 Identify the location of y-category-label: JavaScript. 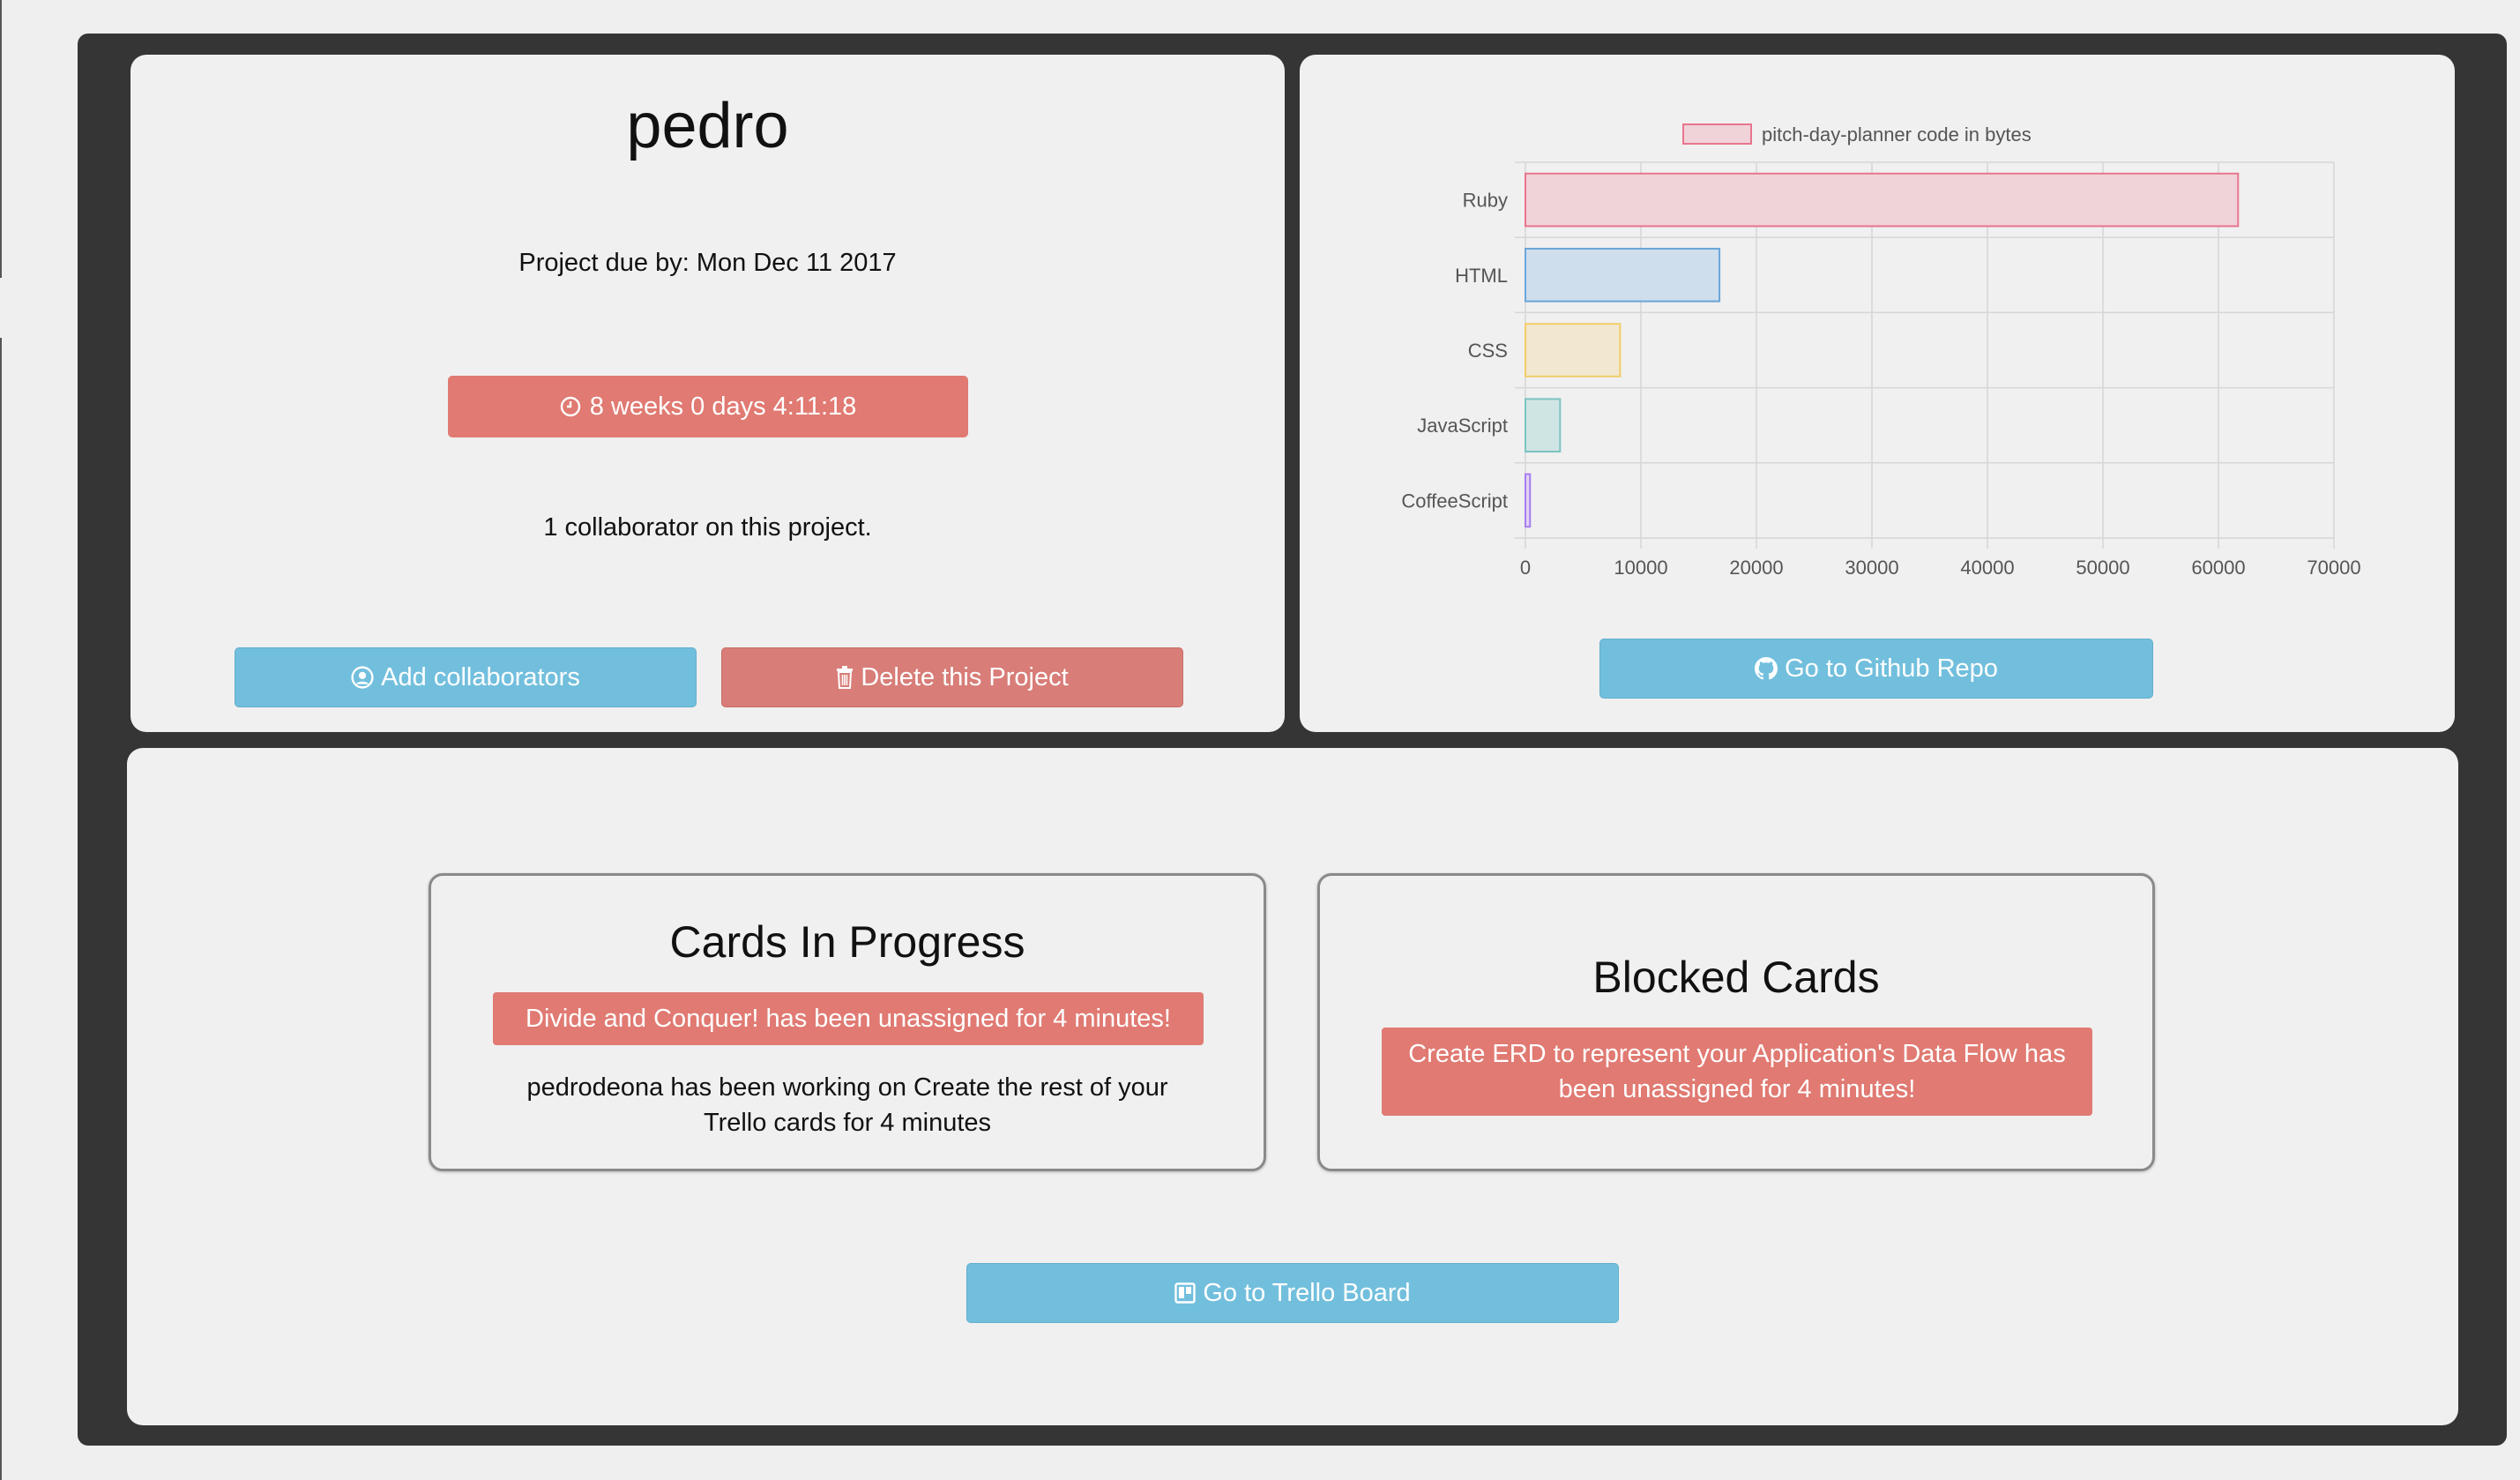
(1462, 426).